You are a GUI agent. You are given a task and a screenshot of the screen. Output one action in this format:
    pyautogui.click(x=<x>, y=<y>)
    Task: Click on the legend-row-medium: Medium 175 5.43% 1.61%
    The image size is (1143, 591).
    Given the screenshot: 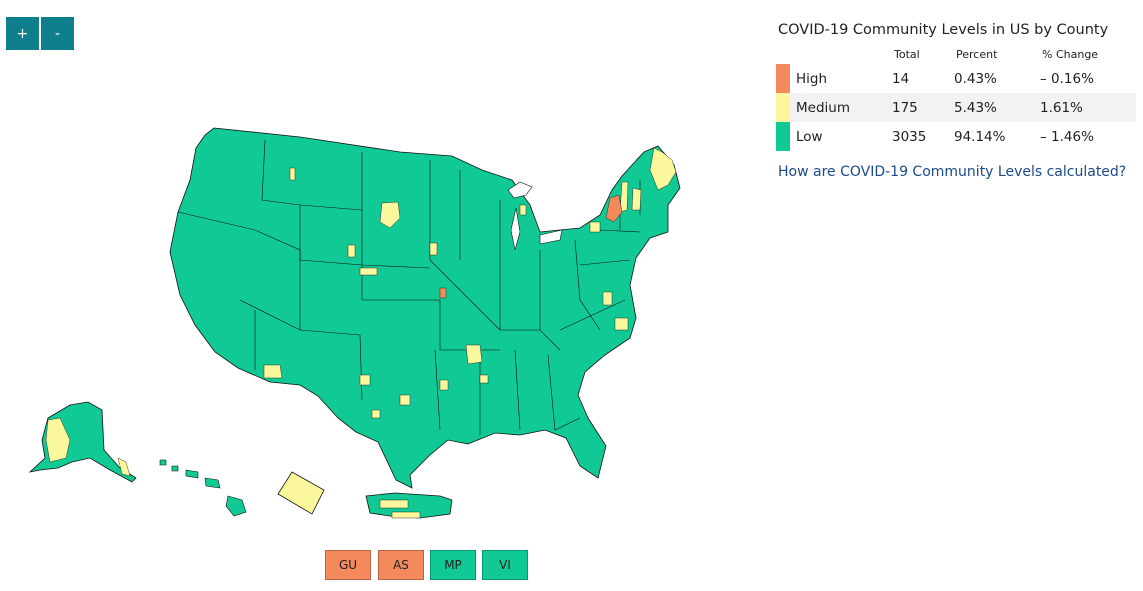 What is the action you would take?
    pyautogui.click(x=956, y=107)
    